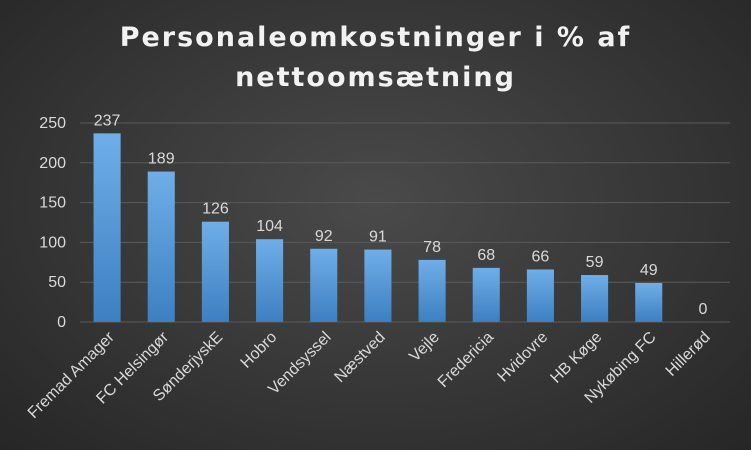 The height and width of the screenshot is (450, 751). I want to click on x-tick-label: Hobro, so click(259, 350).